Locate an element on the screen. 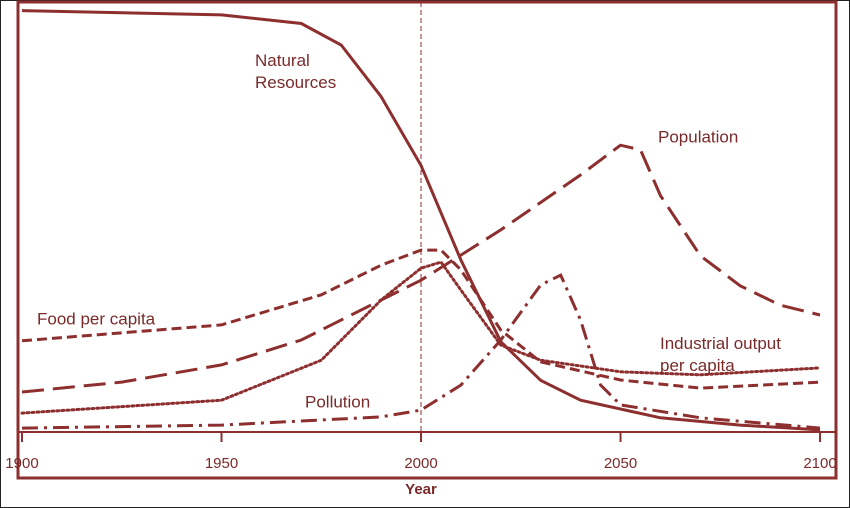  series-label: Population is located at coordinates (698, 136).